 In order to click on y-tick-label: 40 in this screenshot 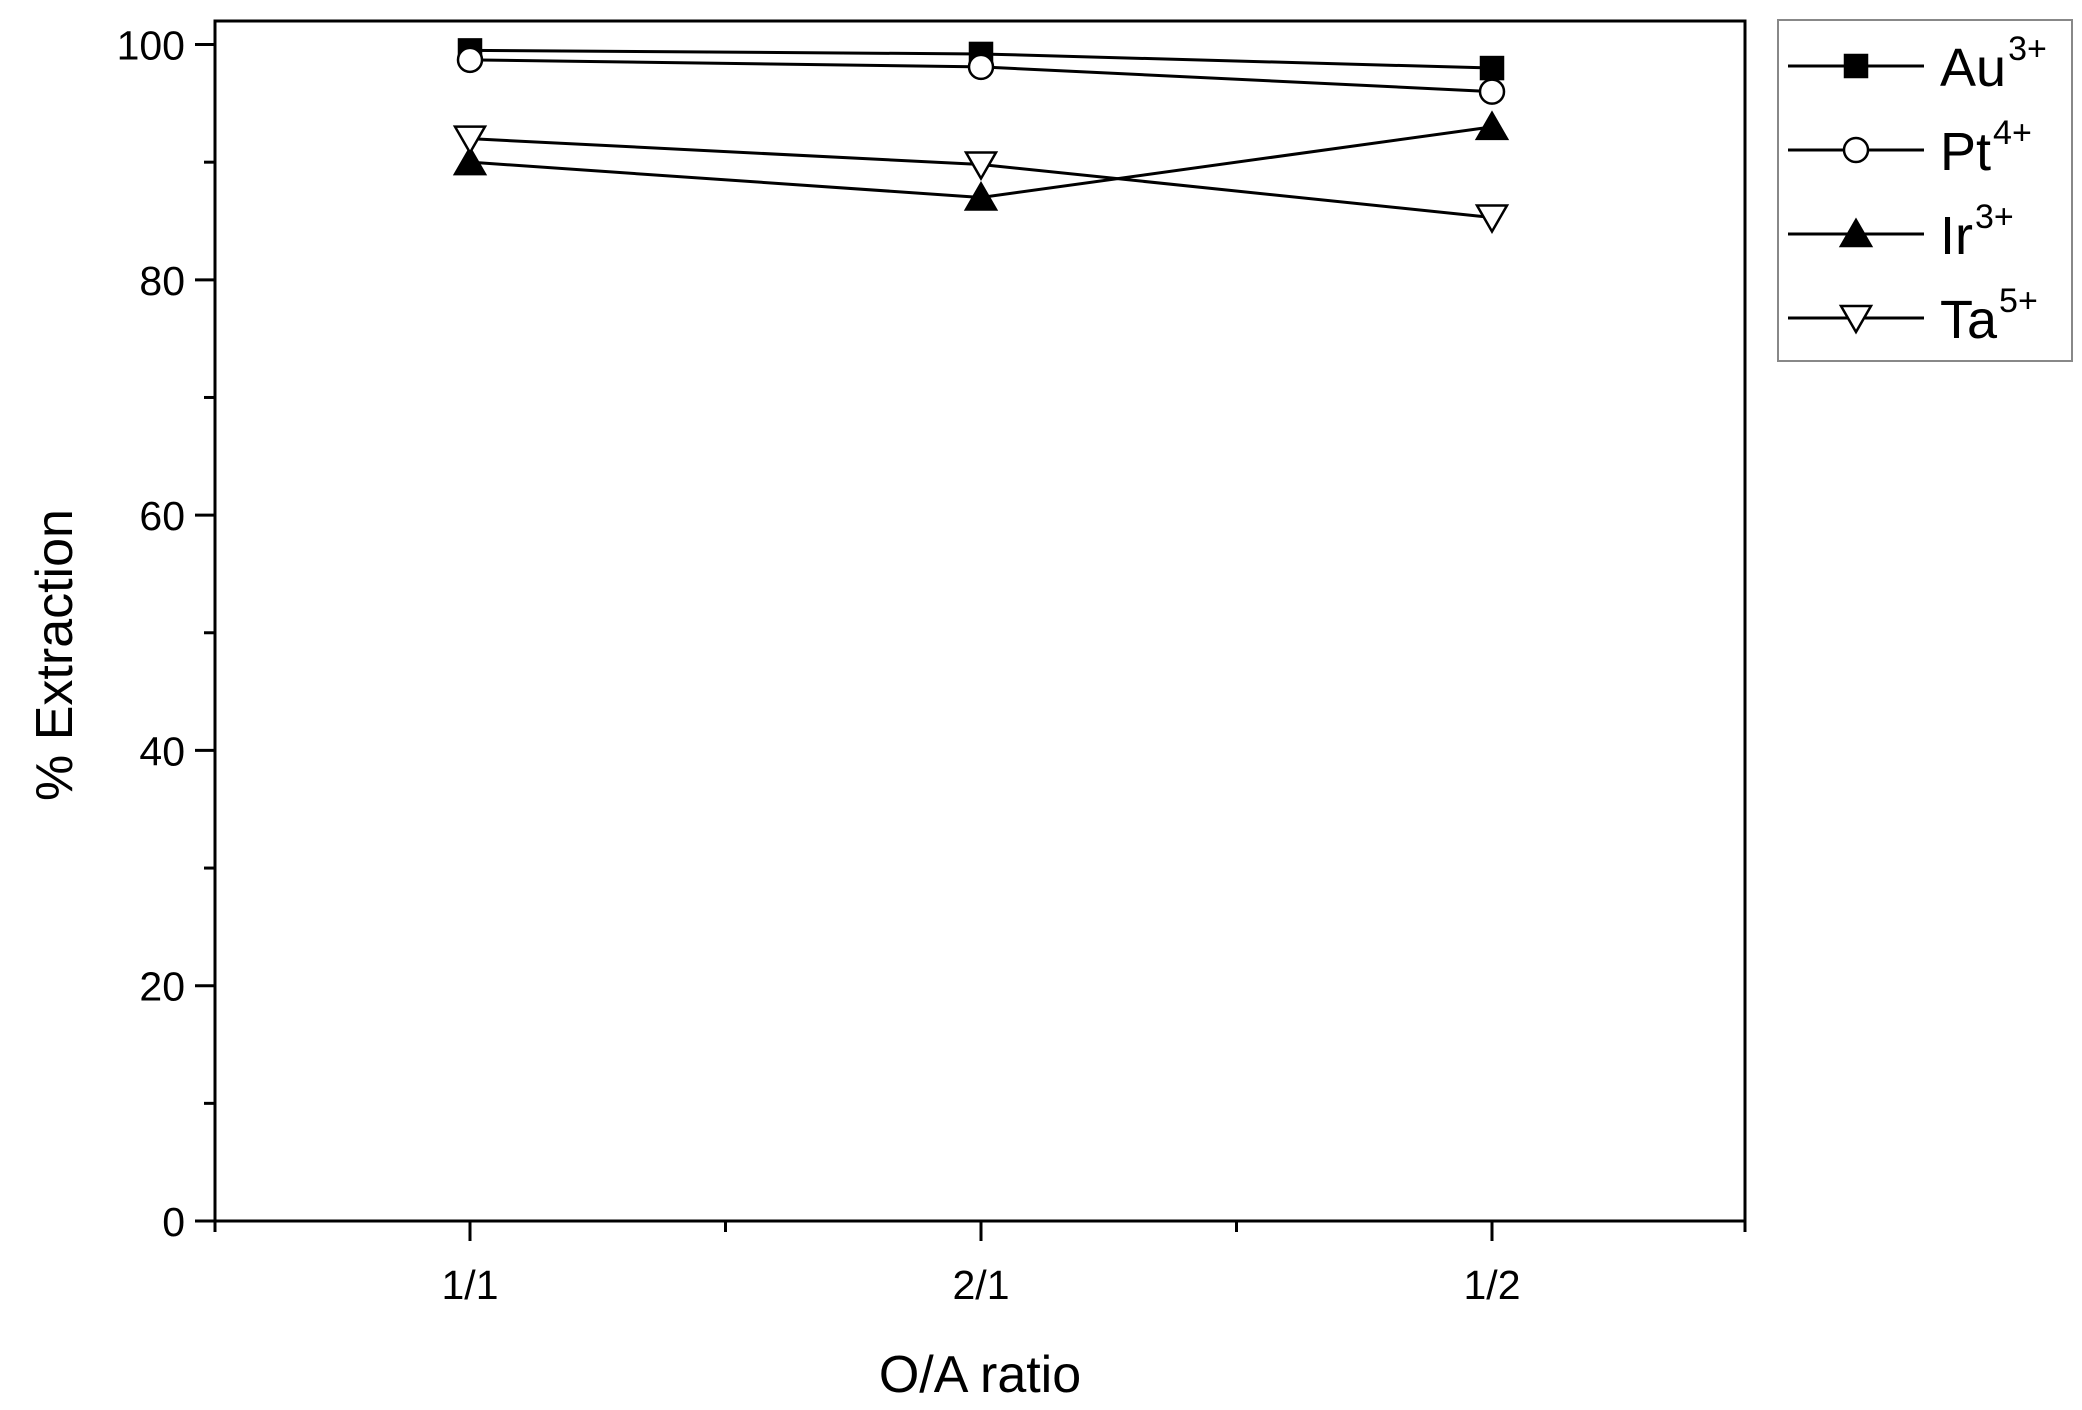, I will do `click(162, 751)`.